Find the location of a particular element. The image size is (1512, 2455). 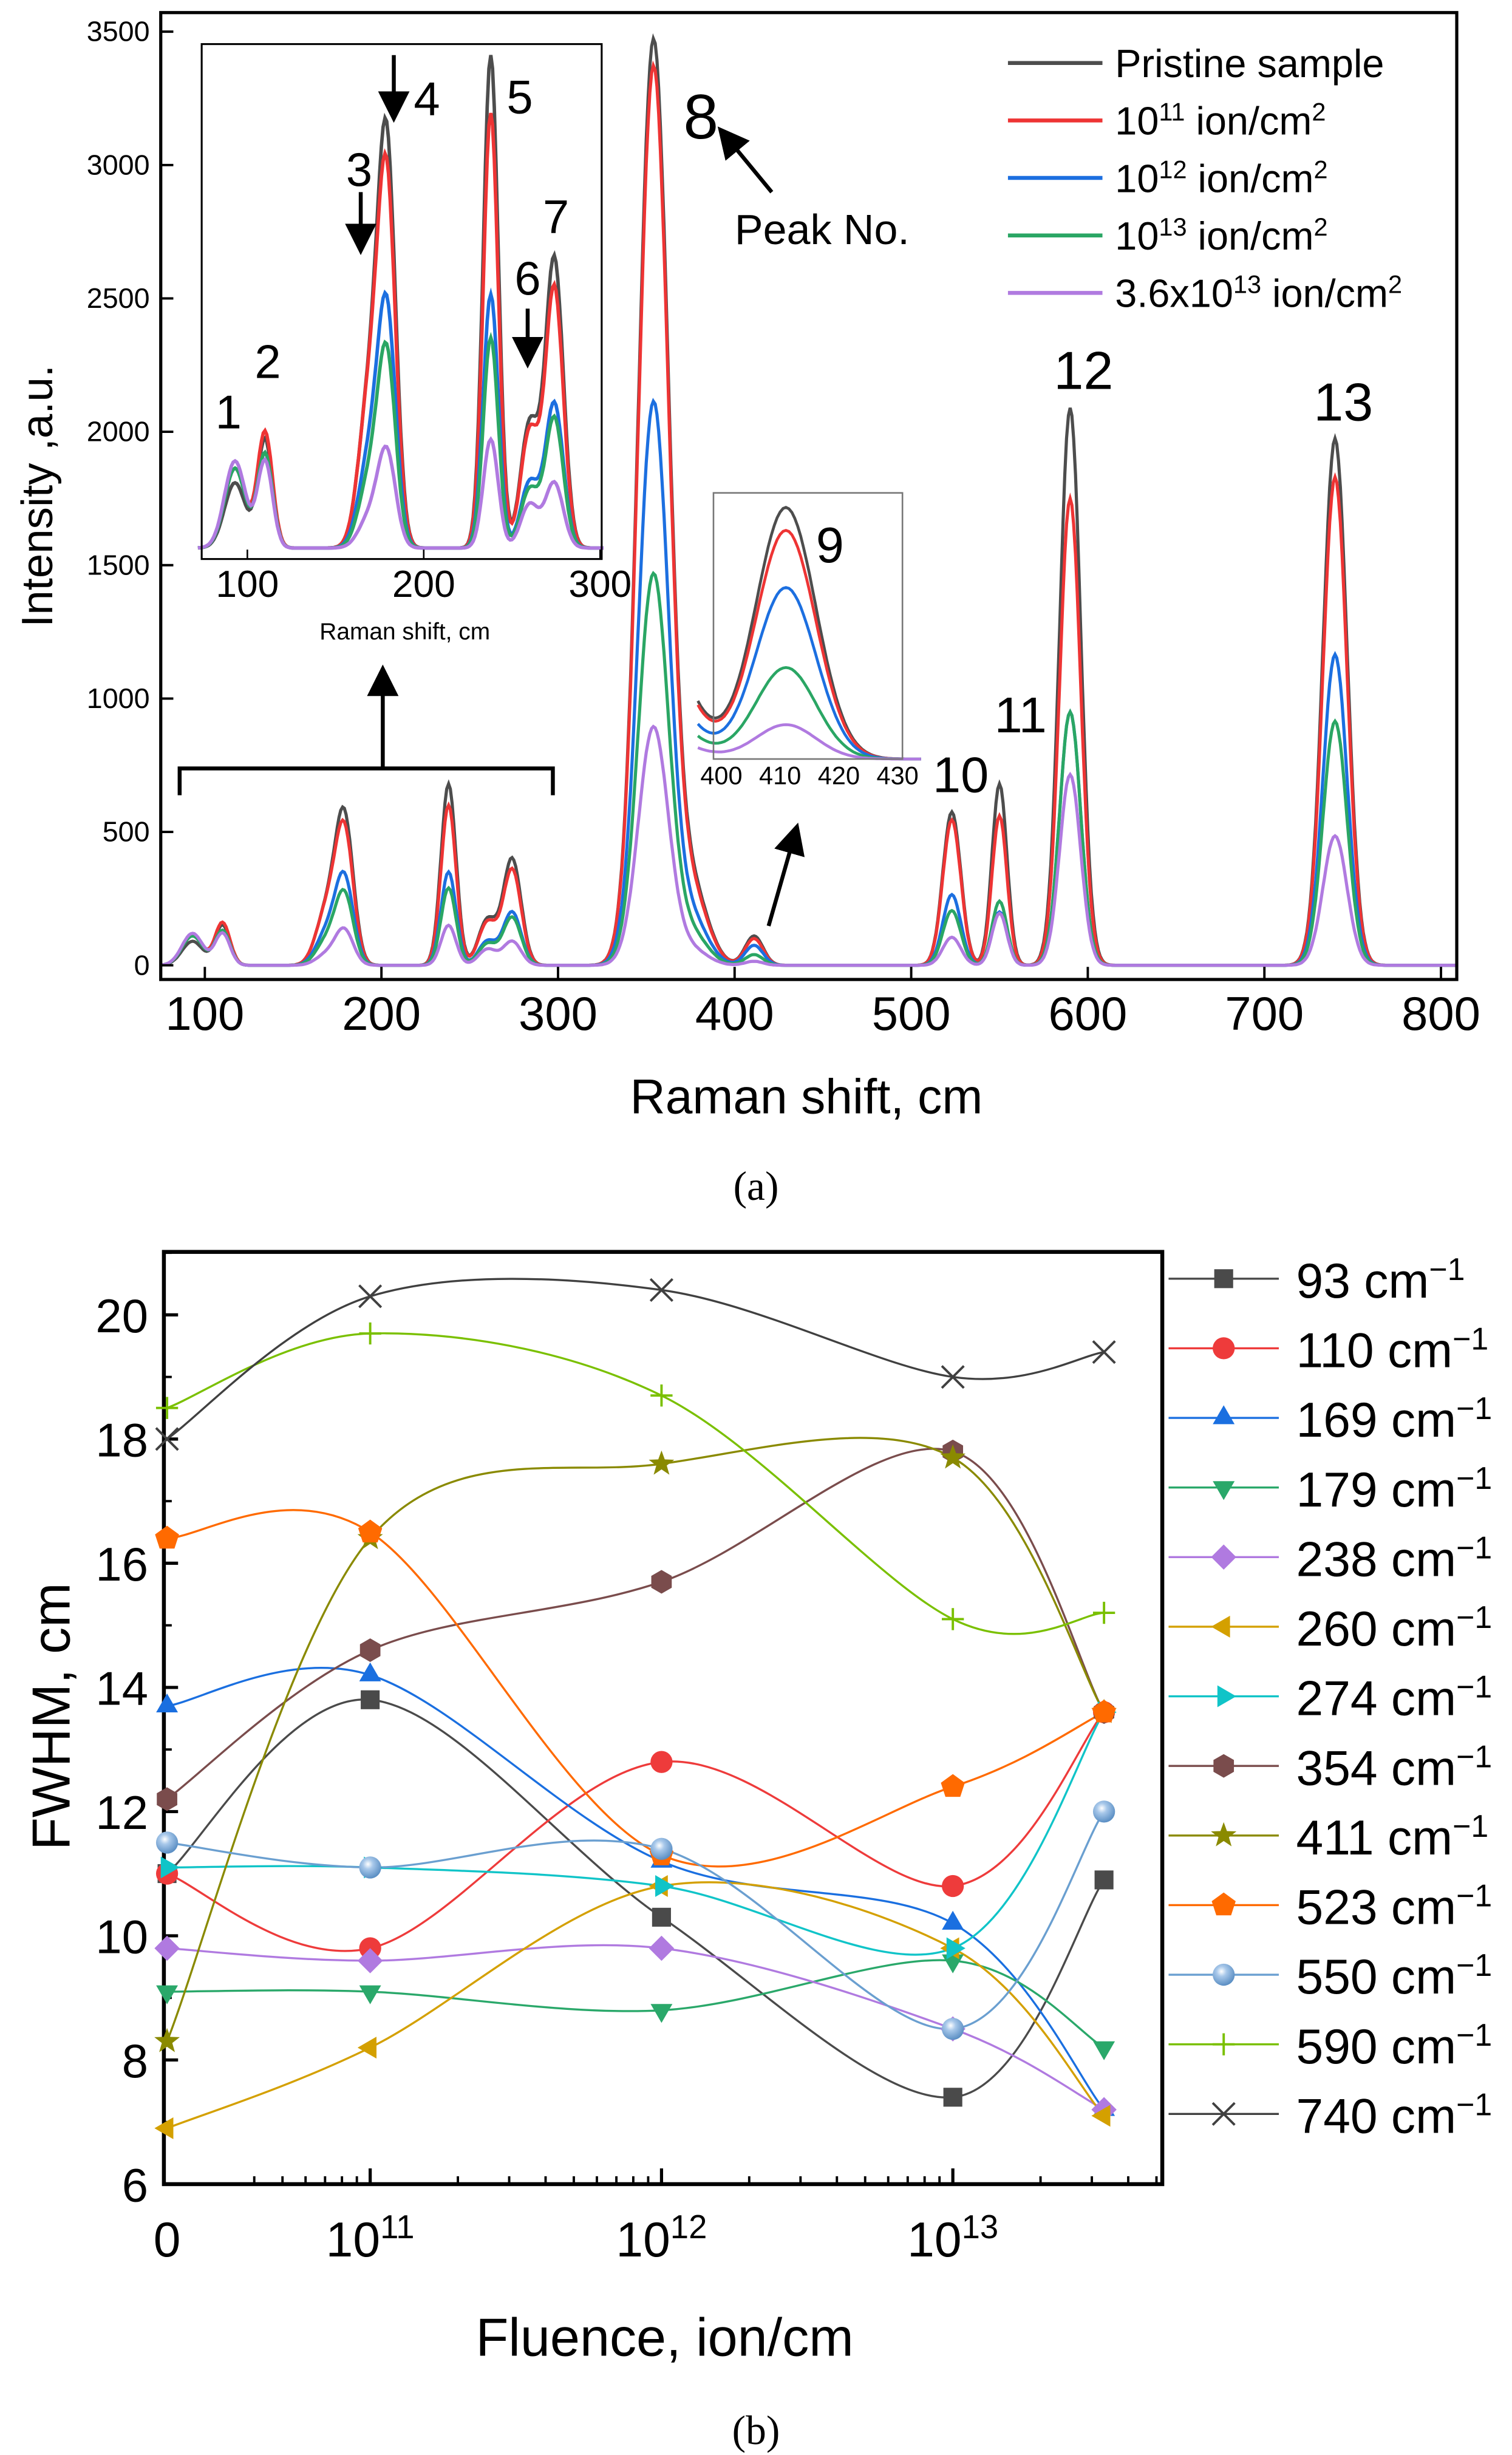

text-span: 354 cm is located at coordinates (1376, 1768).